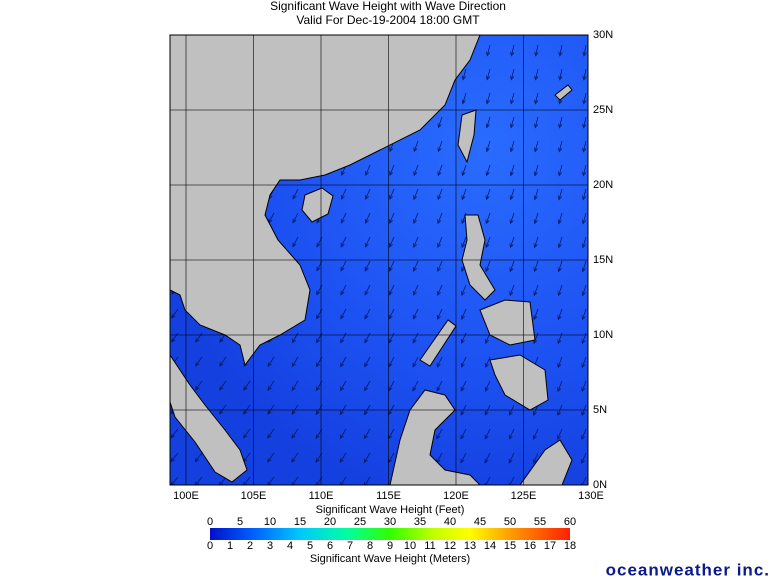 The height and width of the screenshot is (581, 776). What do you see at coordinates (210, 522) in the screenshot?
I see `feet-tick-label: 0` at bounding box center [210, 522].